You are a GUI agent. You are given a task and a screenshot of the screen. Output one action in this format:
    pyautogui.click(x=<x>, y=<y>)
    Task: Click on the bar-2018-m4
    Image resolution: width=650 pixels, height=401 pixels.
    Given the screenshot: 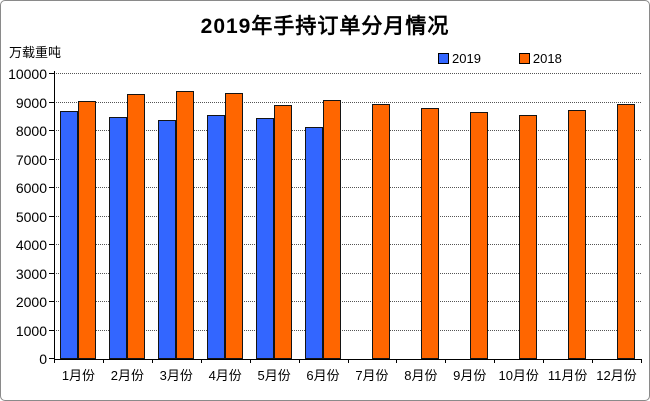 What is the action you would take?
    pyautogui.click(x=234, y=225)
    